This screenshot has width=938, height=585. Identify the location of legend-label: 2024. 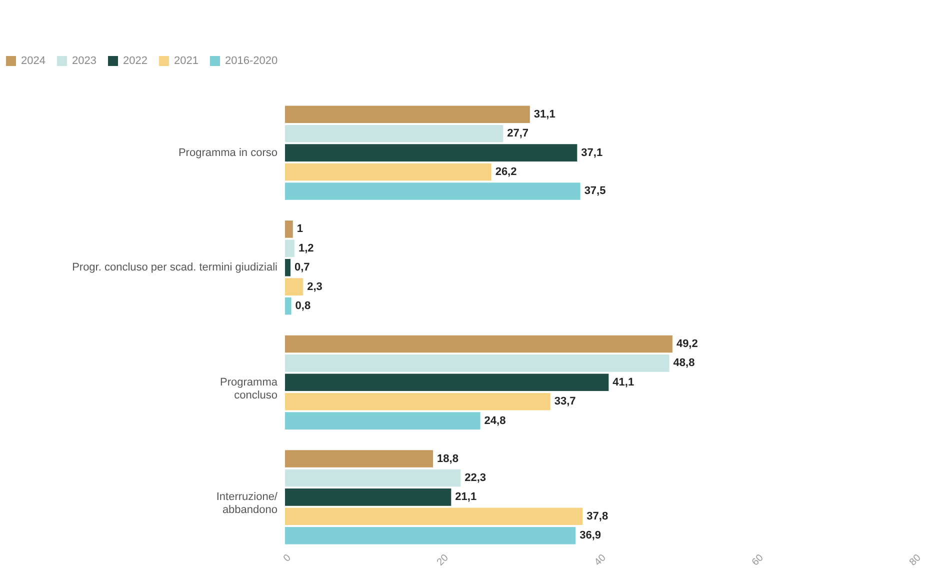
(33, 61).